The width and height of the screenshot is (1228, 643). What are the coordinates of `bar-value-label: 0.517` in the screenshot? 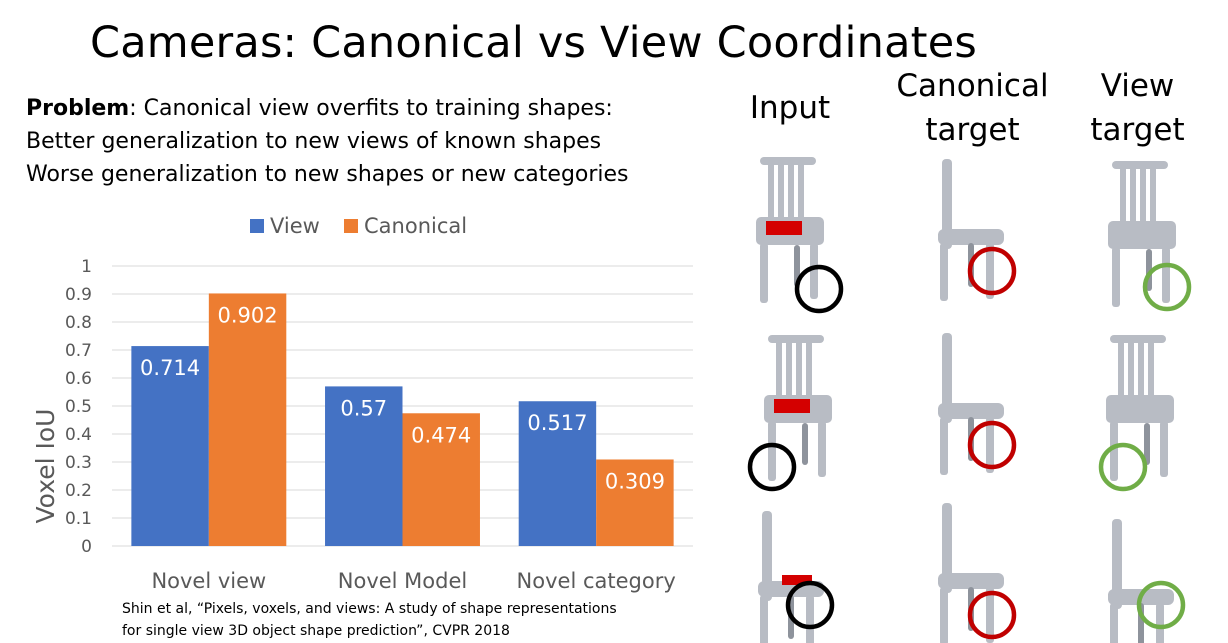 It's located at (557, 423).